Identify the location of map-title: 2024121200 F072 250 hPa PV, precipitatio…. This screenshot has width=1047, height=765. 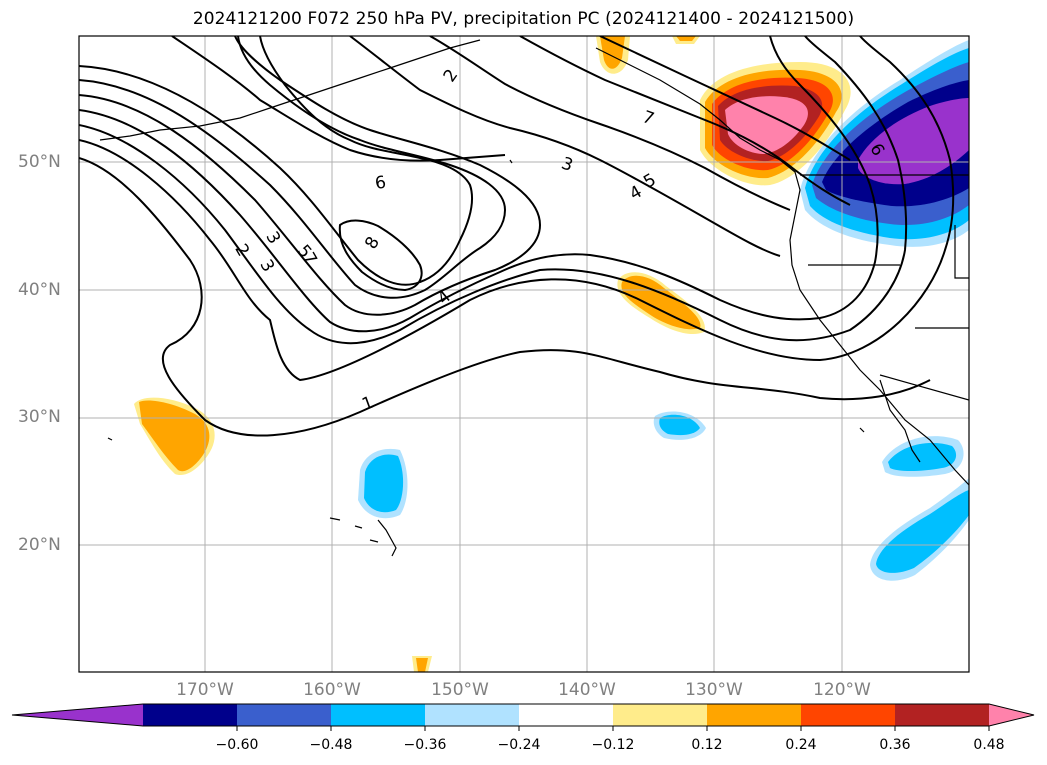
(523, 19).